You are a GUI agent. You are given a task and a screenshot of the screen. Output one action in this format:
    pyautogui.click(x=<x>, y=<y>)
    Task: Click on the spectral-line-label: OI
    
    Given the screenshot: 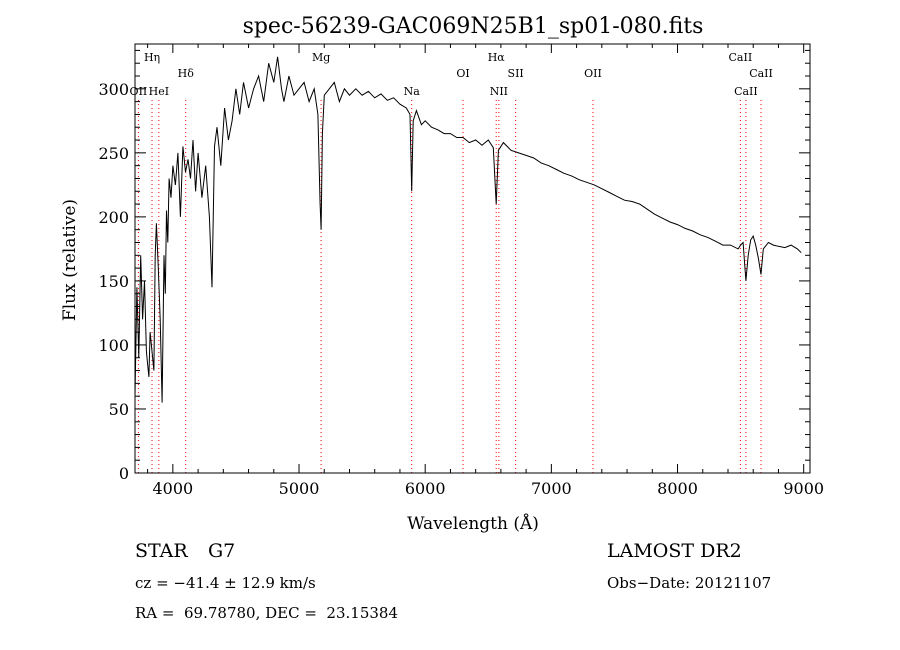 What is the action you would take?
    pyautogui.click(x=462, y=73)
    